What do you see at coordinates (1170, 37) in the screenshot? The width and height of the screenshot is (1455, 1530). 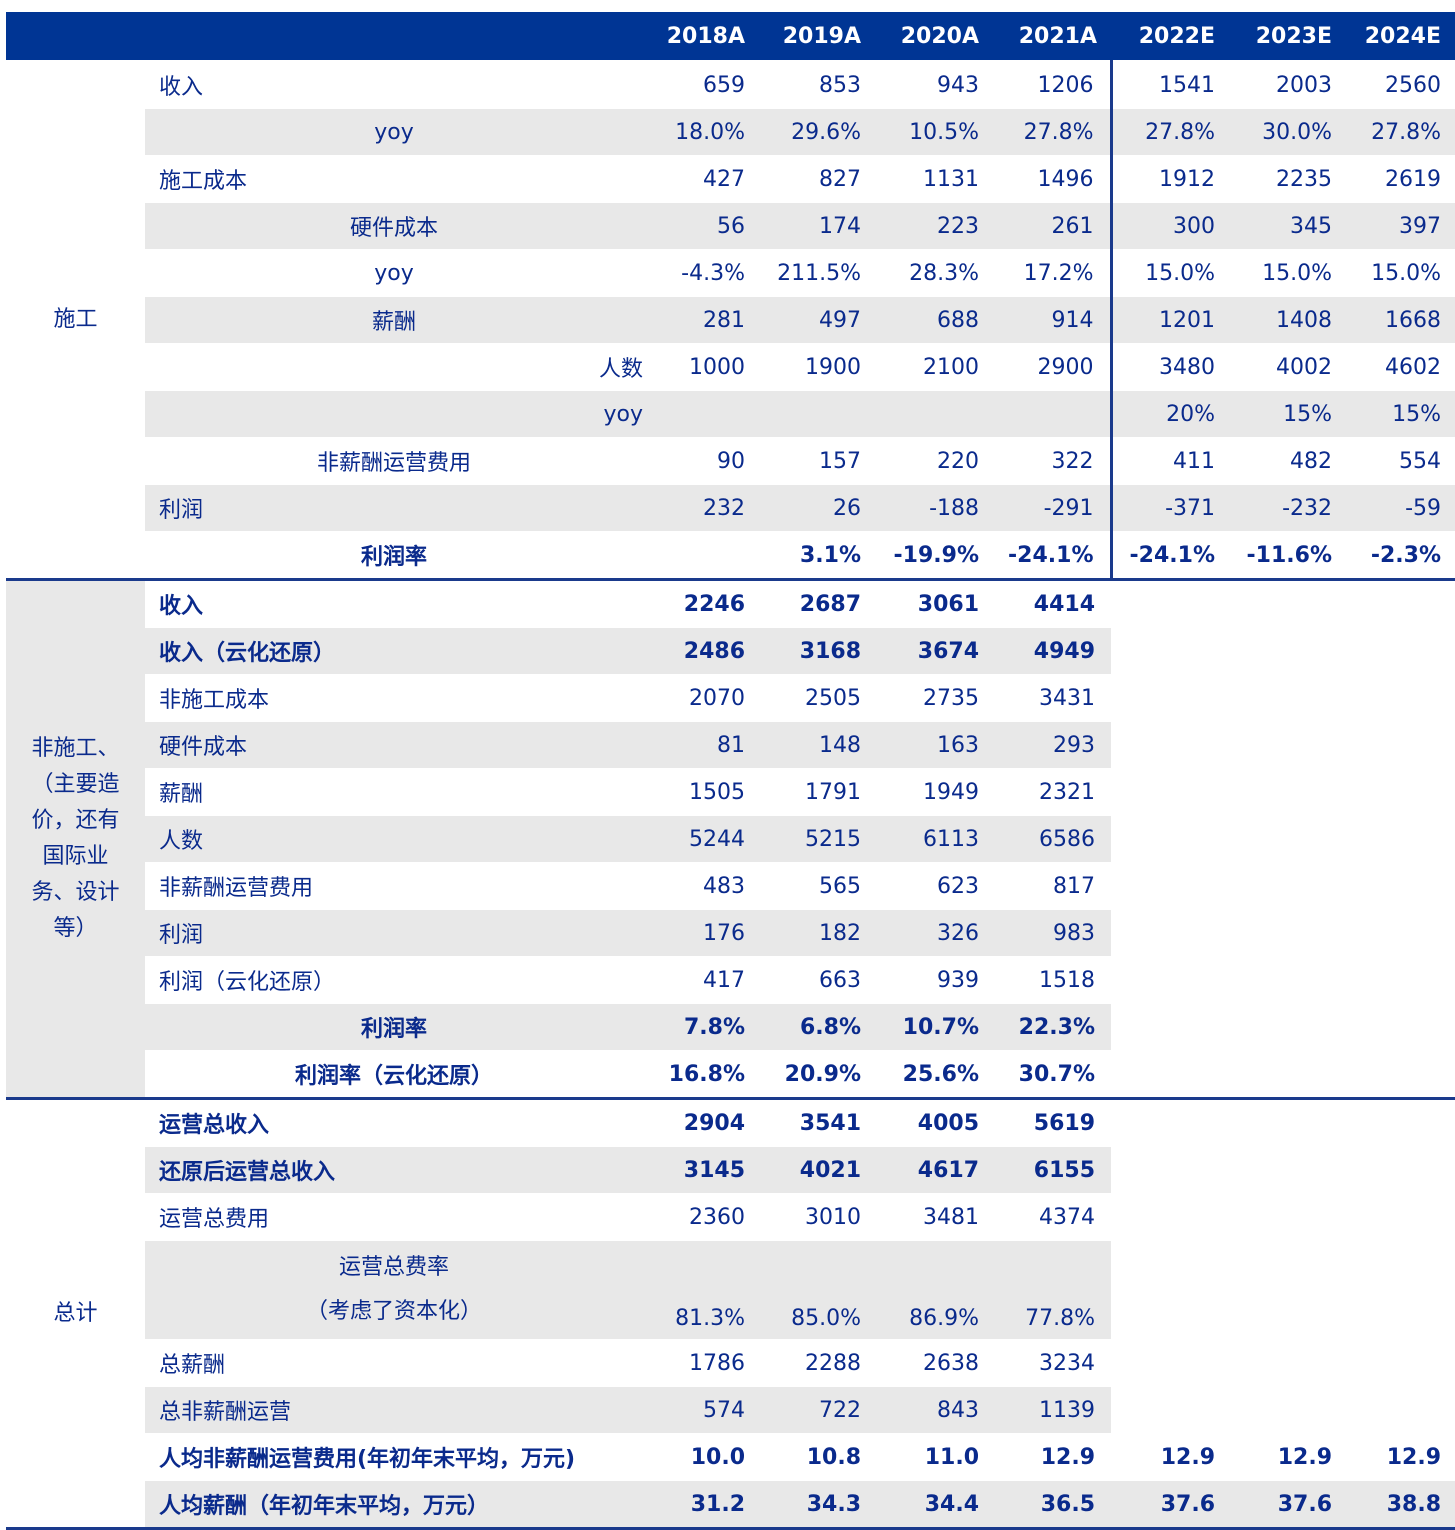 I see `header-year-2022E: 2022E` at bounding box center [1170, 37].